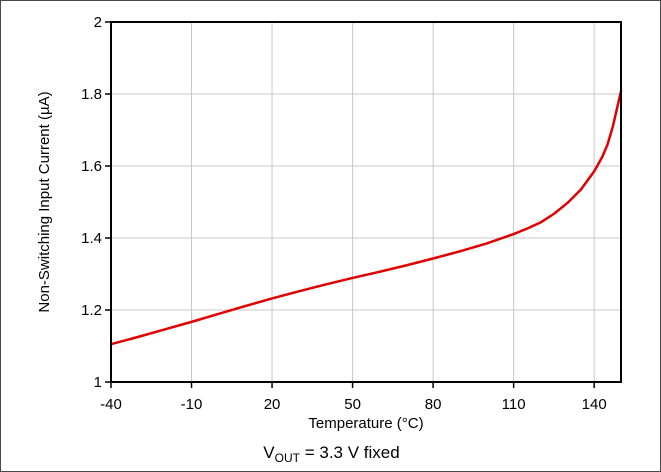 This screenshot has height=472, width=661. I want to click on y-tick-label: 1.8, so click(91, 94).